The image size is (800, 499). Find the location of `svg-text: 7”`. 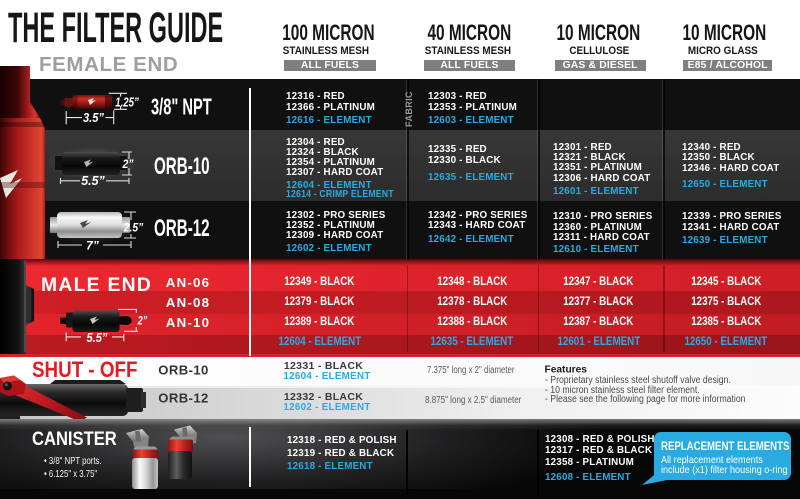

svg-text: 7” is located at coordinates (92, 246).